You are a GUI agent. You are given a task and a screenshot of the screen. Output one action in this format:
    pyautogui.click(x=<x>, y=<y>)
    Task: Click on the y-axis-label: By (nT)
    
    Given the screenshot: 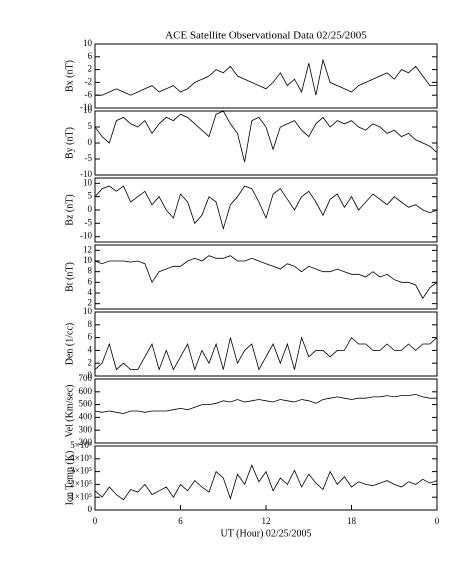 What is the action you would take?
    pyautogui.click(x=69, y=143)
    